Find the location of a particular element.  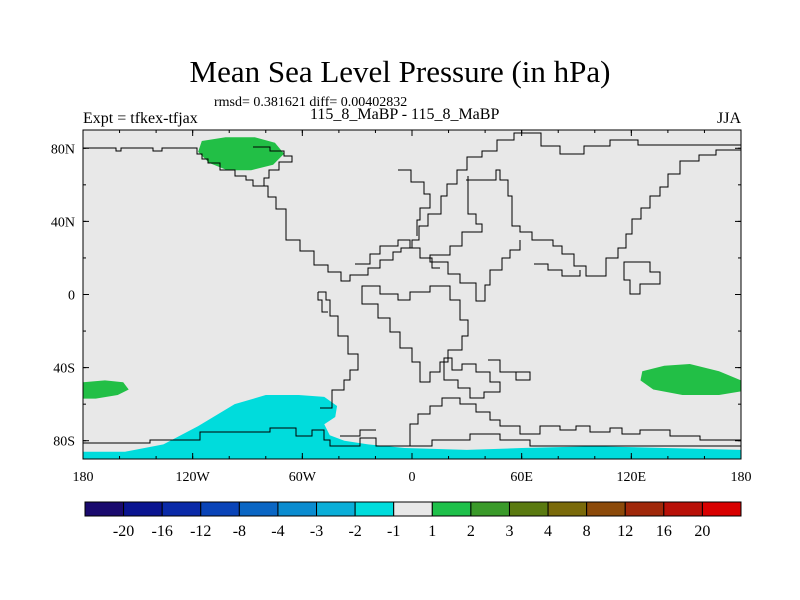

colorbar-label: 20 is located at coordinates (702, 531).